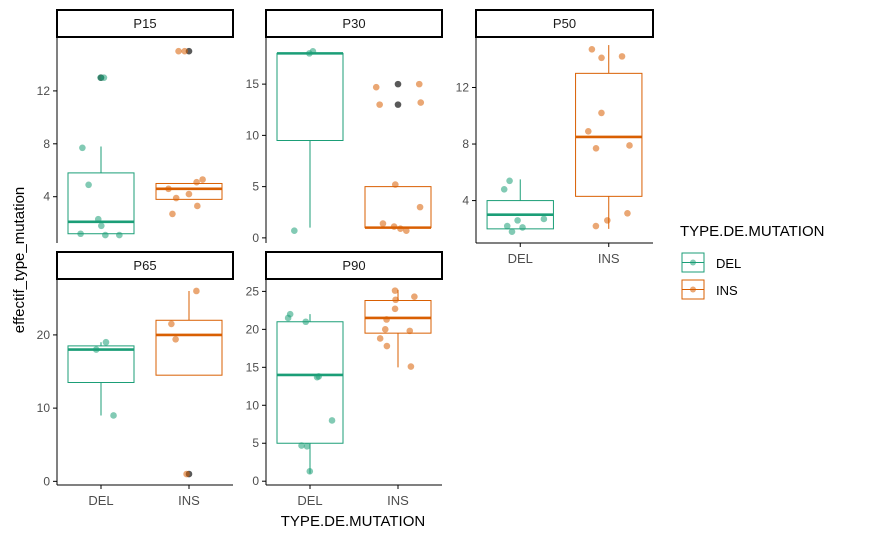 The width and height of the screenshot is (875, 545). What do you see at coordinates (727, 290) in the screenshot?
I see `legend-label-ins: INS` at bounding box center [727, 290].